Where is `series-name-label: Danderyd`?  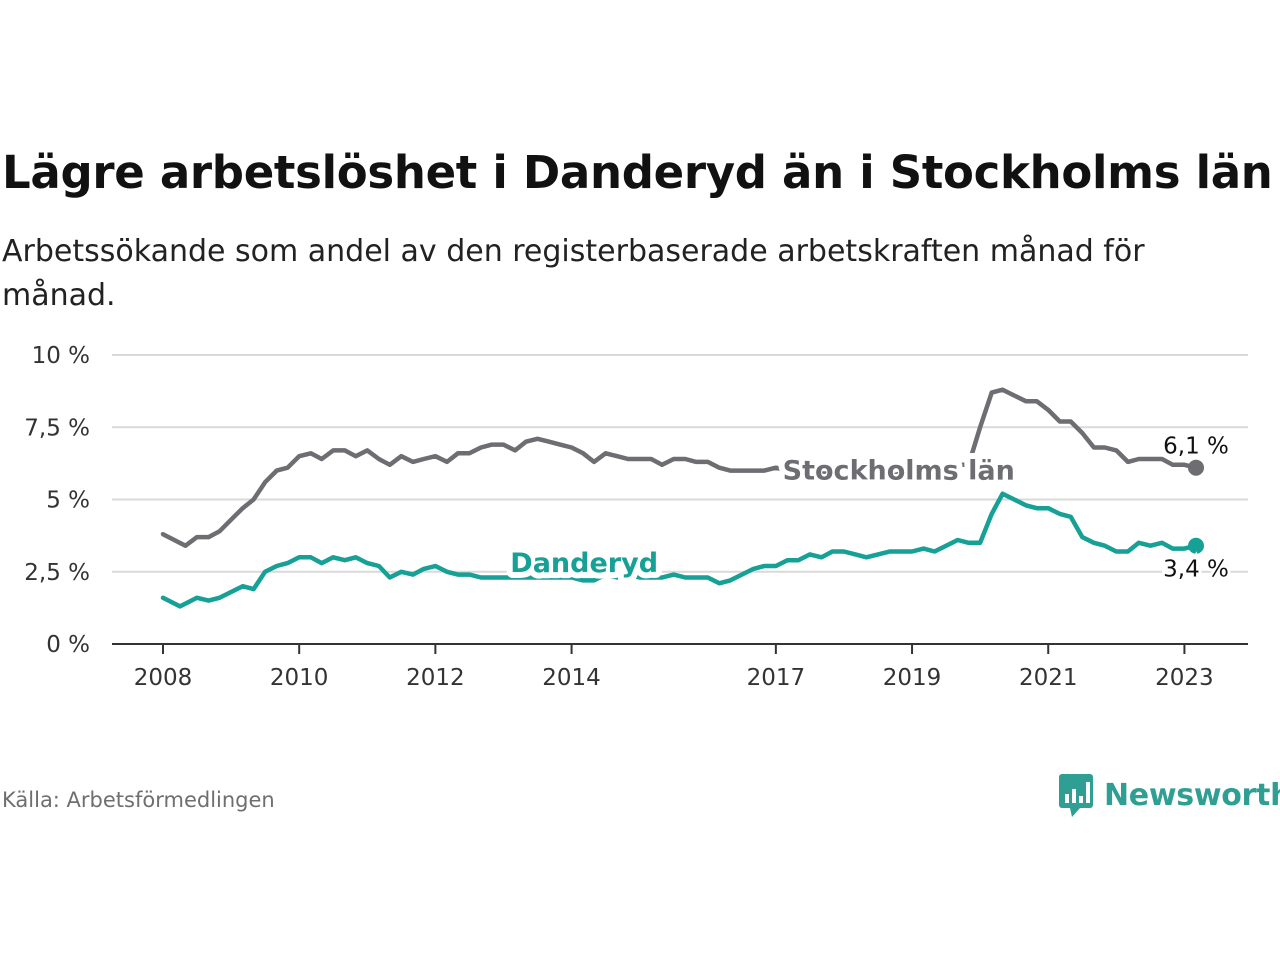 series-name-label: Danderyd is located at coordinates (584, 563).